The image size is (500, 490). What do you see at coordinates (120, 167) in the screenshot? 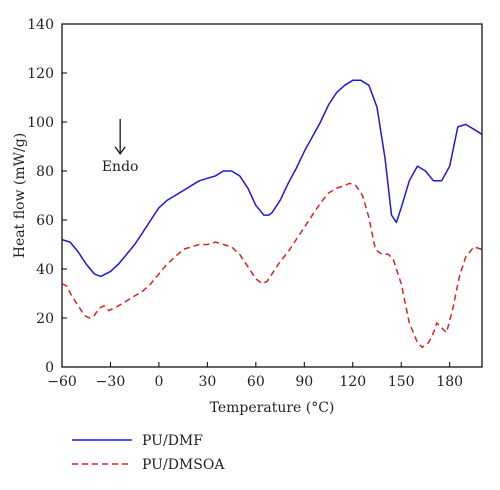
I see `endo-annotation-label: Endo` at bounding box center [120, 167].